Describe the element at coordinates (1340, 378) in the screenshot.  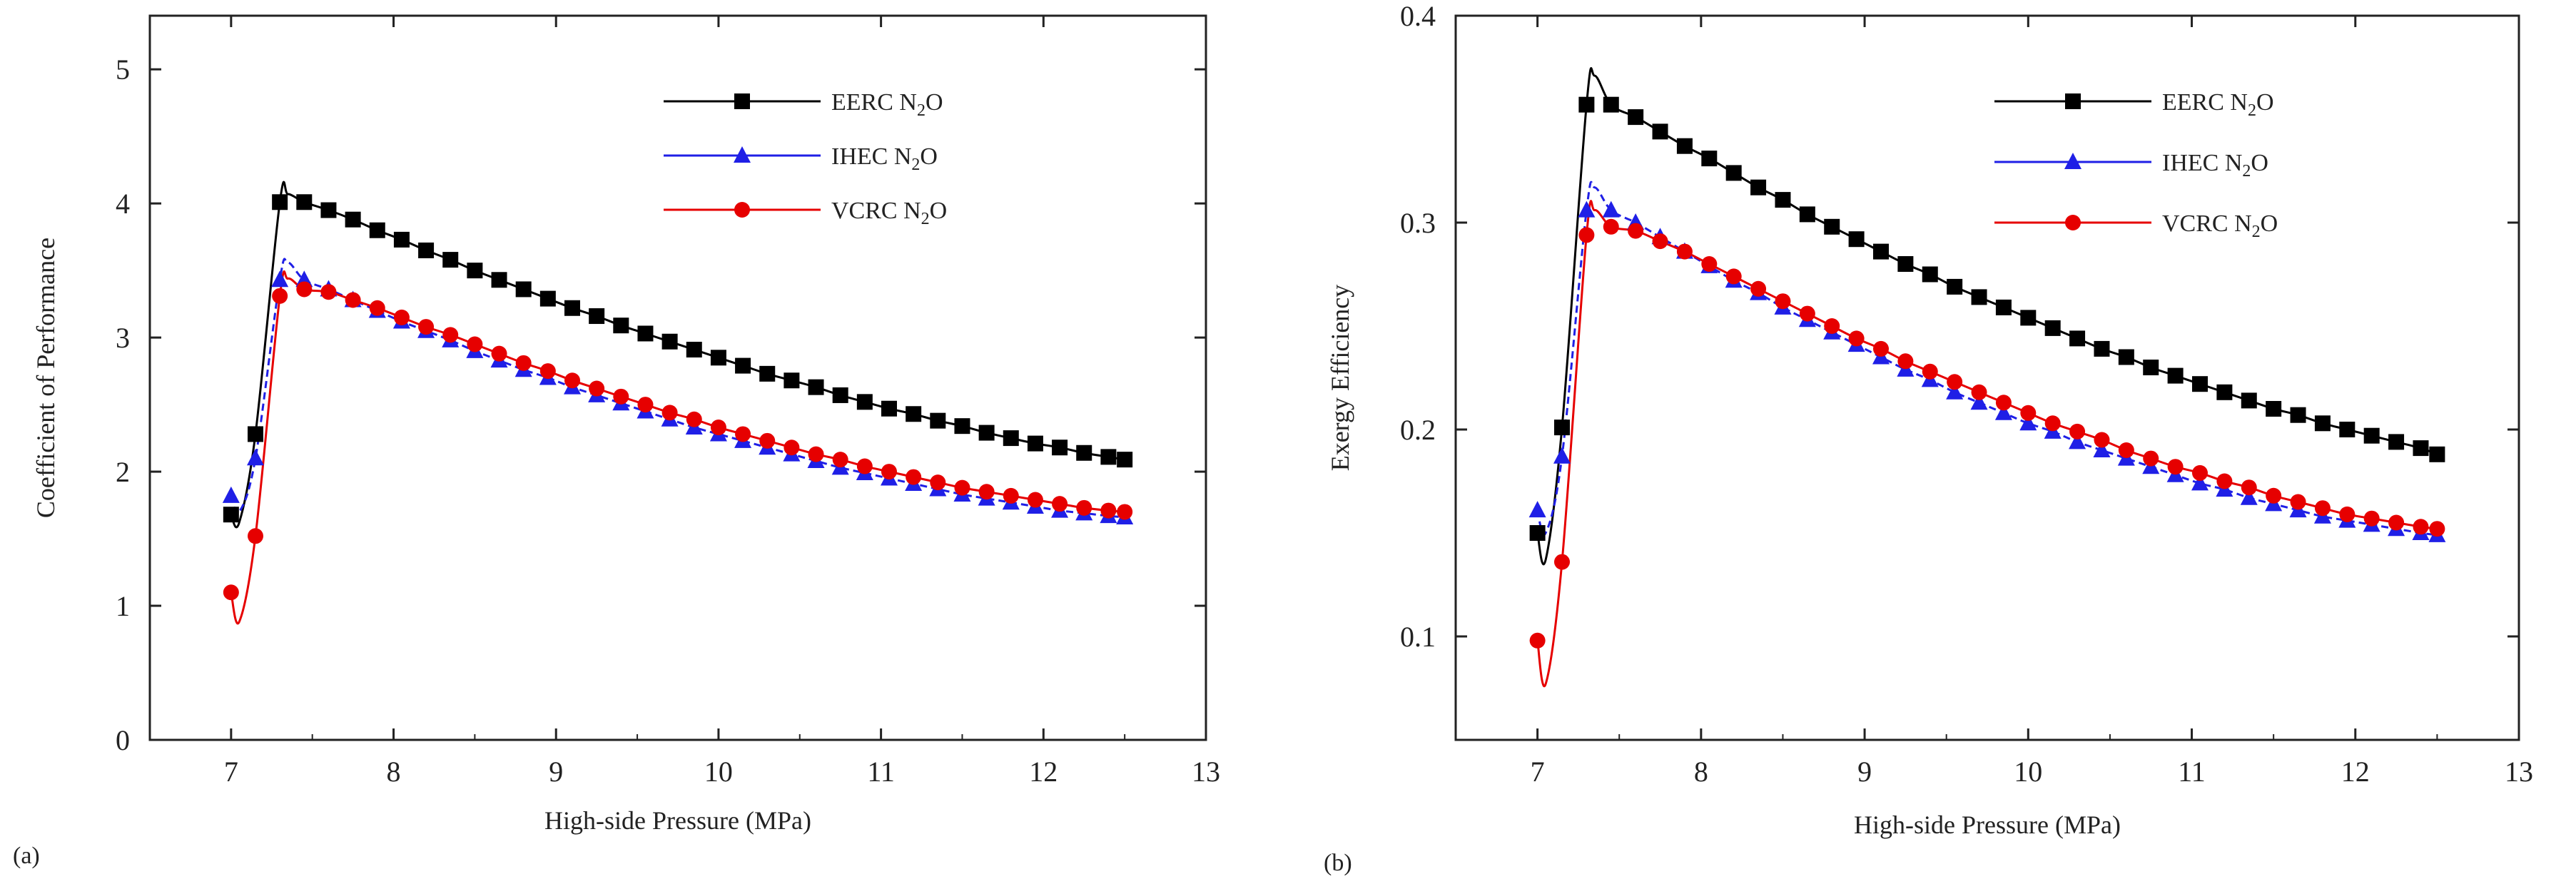
I see `y-axis-title: Exergy Efficiency` at that location.